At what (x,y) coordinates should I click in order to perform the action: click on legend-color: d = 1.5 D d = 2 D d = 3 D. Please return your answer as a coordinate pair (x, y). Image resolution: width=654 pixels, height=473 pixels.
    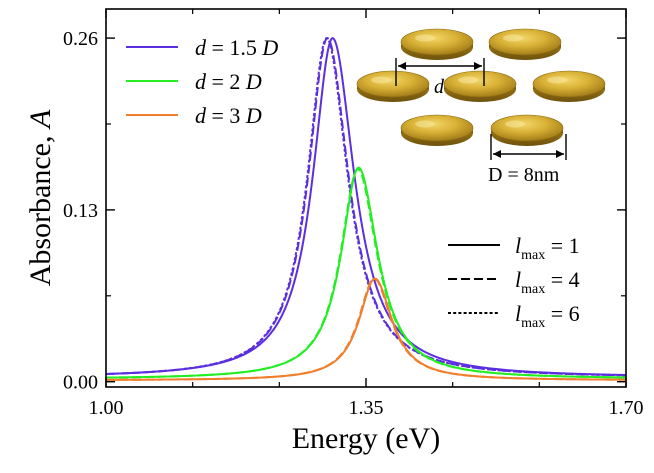
    Looking at the image, I should click on (202, 81).